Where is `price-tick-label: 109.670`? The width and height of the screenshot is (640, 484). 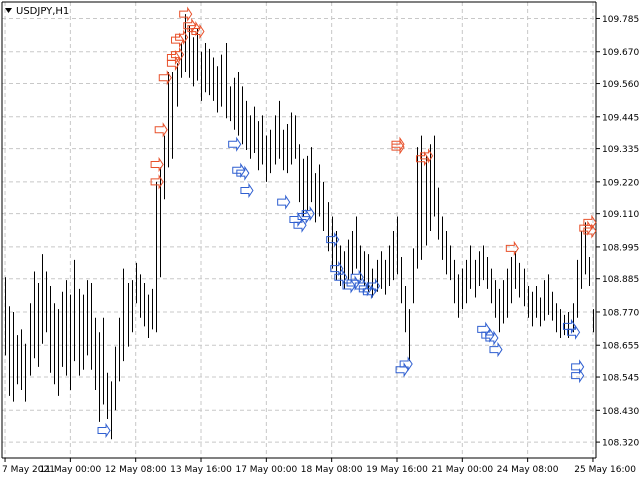
price-tick-label: 109.670 is located at coordinates (620, 53).